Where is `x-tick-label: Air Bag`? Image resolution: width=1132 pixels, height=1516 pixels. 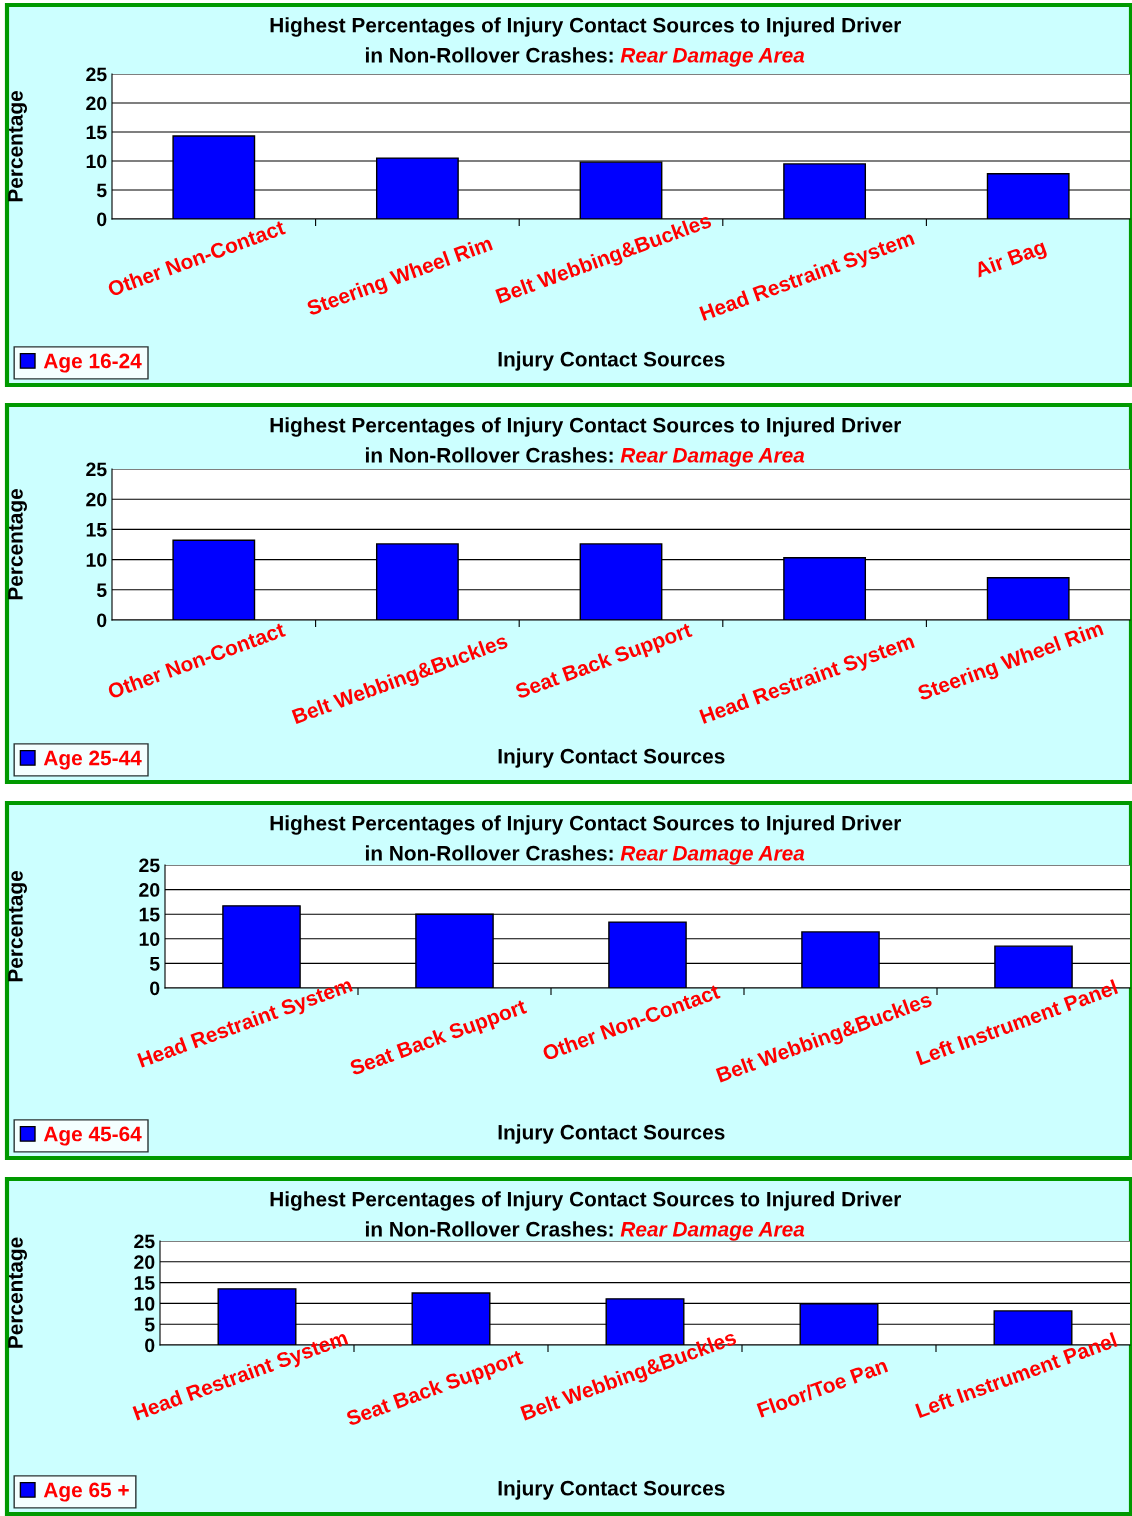 x-tick-label: Air Bag is located at coordinates (1011, 260).